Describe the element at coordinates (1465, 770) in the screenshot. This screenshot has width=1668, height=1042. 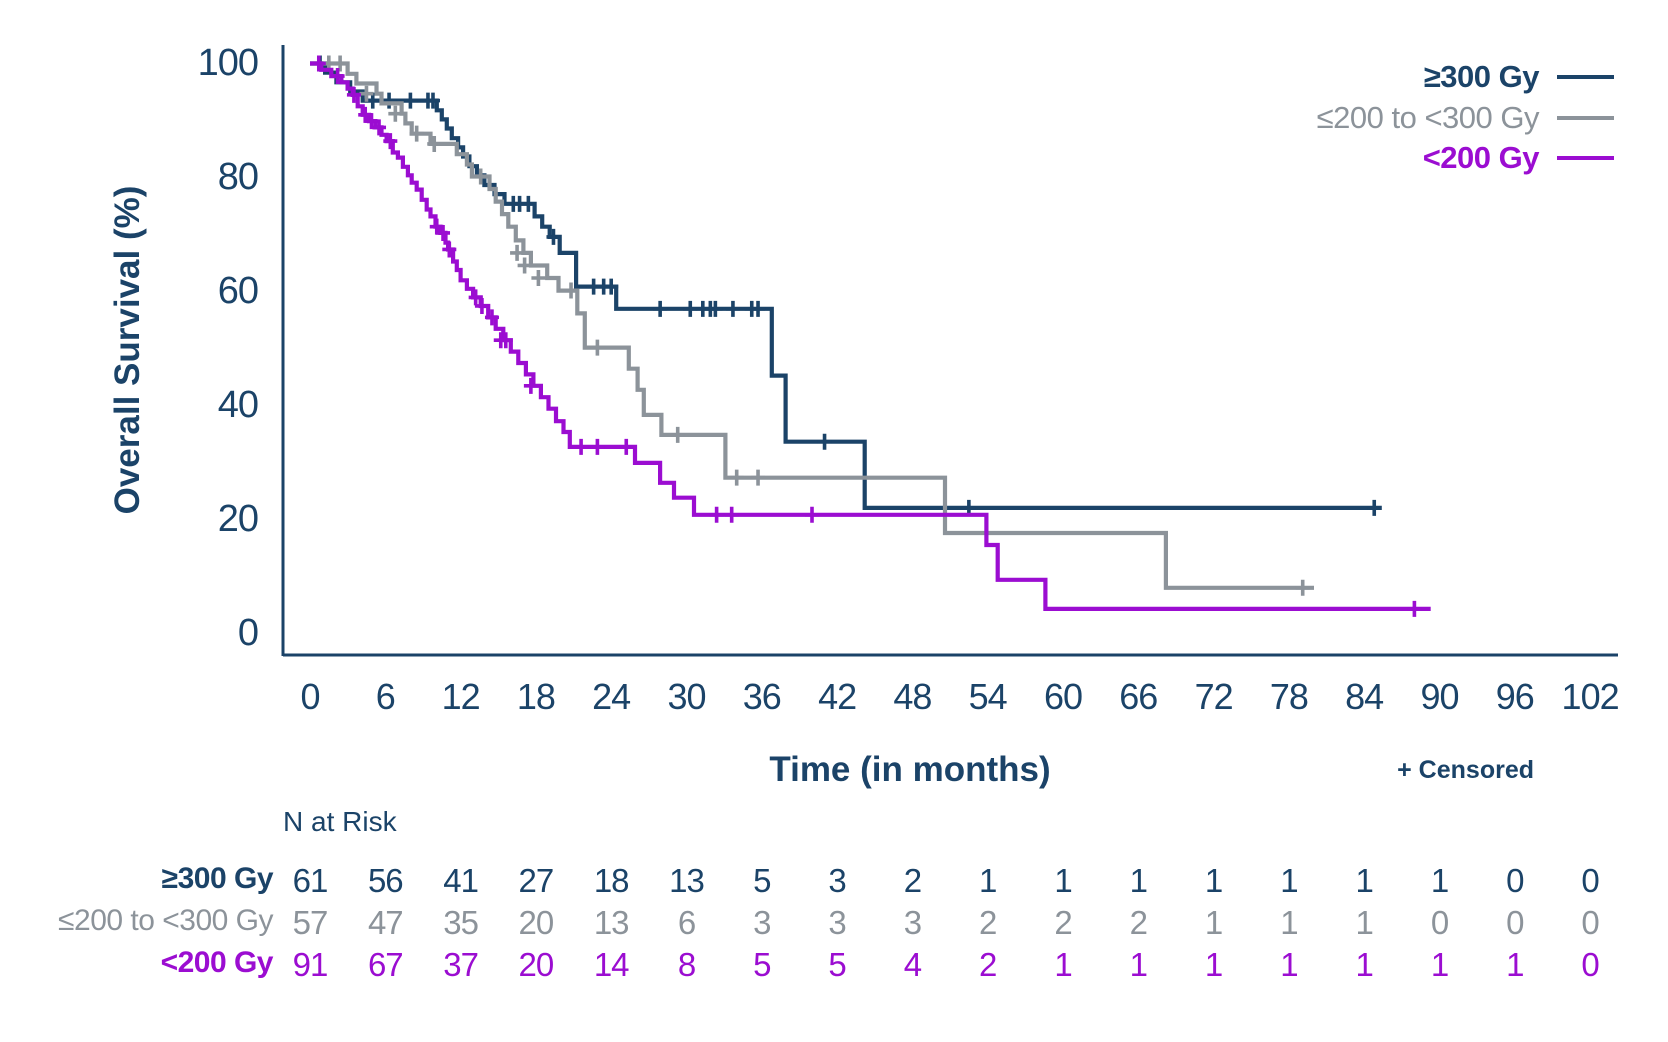
I see `censored-note: + Censored` at that location.